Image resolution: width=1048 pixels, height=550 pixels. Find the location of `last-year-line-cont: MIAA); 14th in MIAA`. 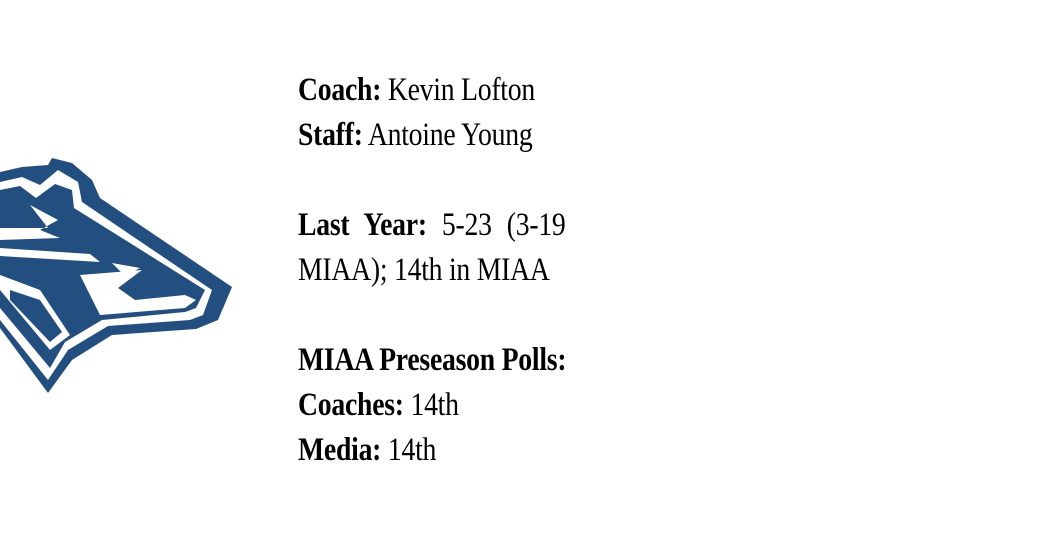

last-year-line-cont: MIAA); 14th in MIAA is located at coordinates (432, 270).